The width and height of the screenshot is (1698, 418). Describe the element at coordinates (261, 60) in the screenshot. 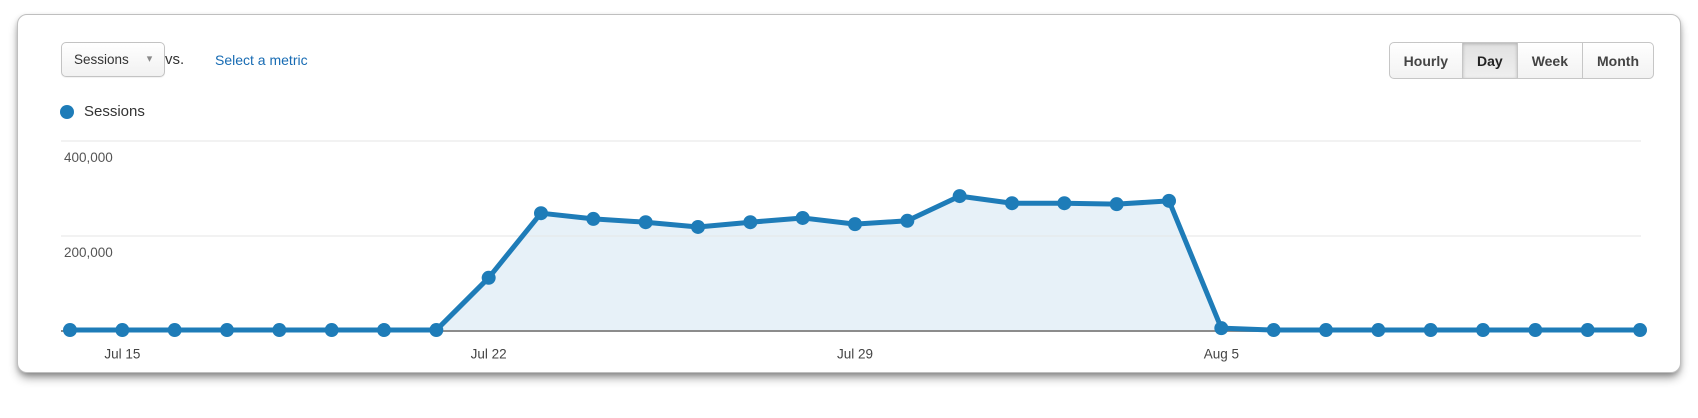

I see `select-a-metric-link: Select a metric` at that location.